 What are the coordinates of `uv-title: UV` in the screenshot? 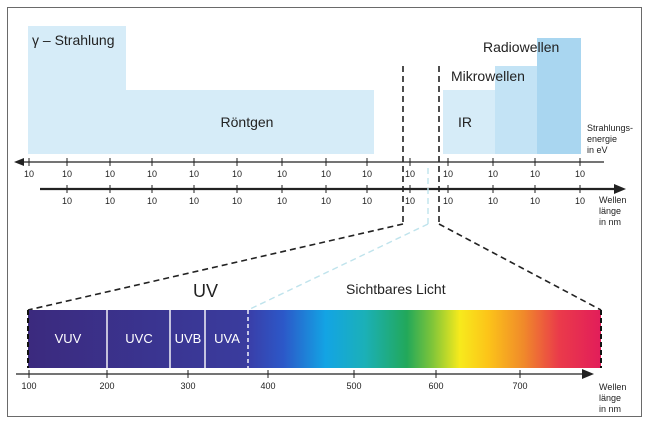 It's located at (205, 291).